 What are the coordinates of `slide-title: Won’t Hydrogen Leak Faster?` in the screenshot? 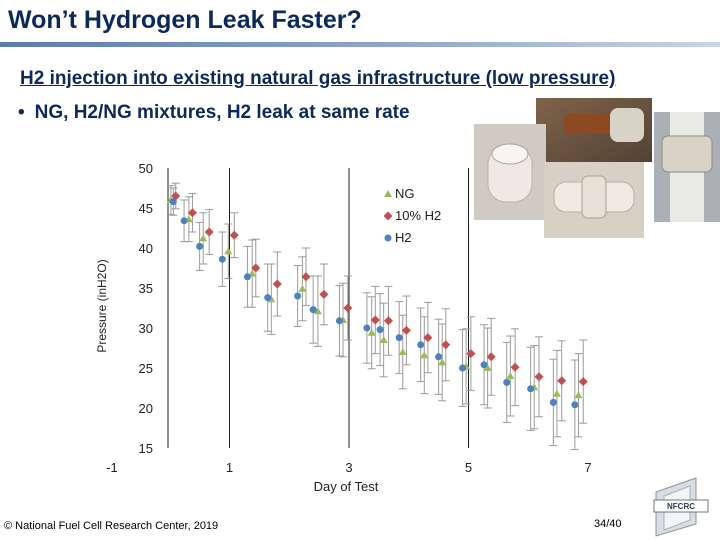 It's located at (185, 20).